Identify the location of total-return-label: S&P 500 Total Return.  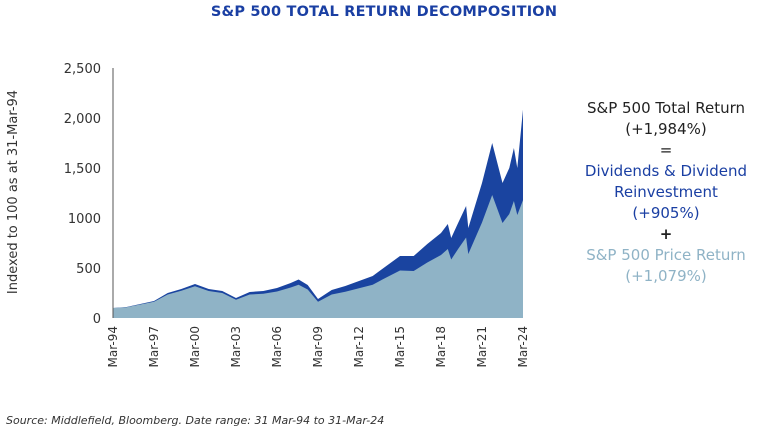
(665, 108).